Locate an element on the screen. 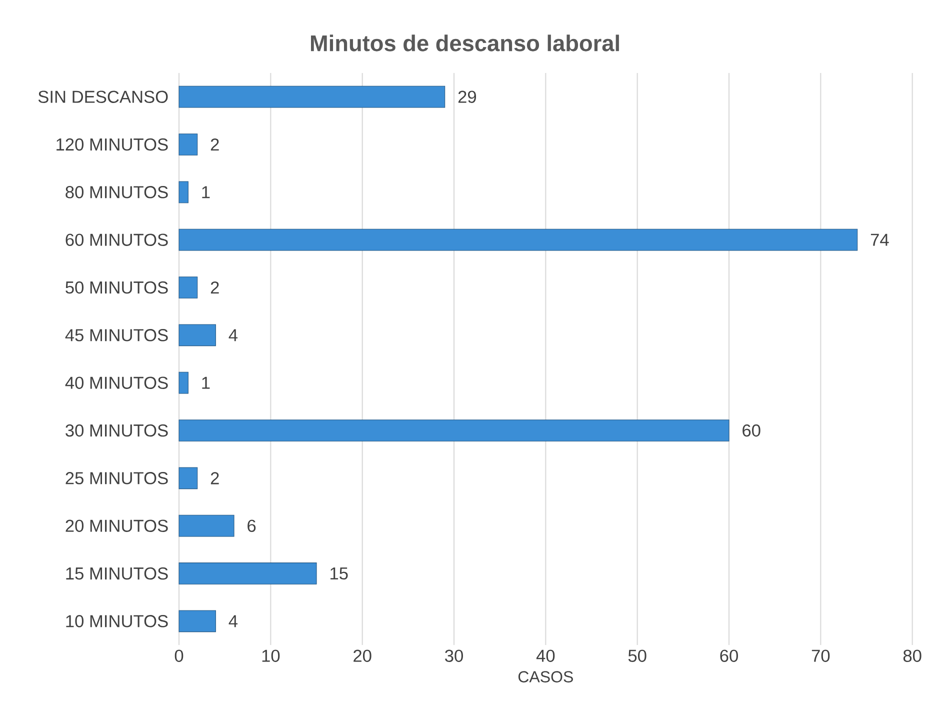  y-tick-label: 15 MINUTOS is located at coordinates (117, 573).